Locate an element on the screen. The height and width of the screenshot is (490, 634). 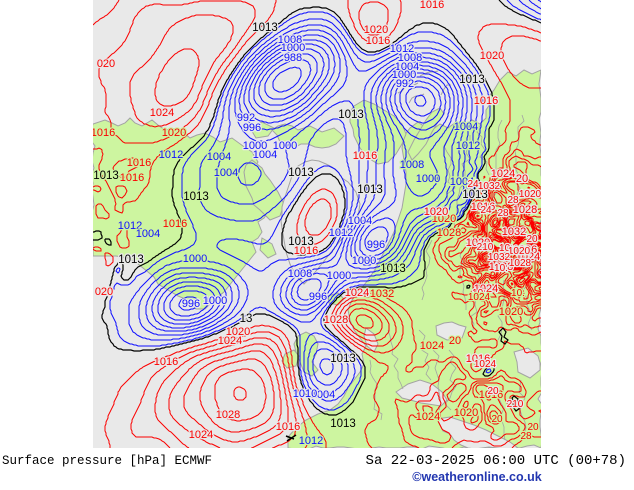
svg-text: 24 is located at coordinates (486, 210).